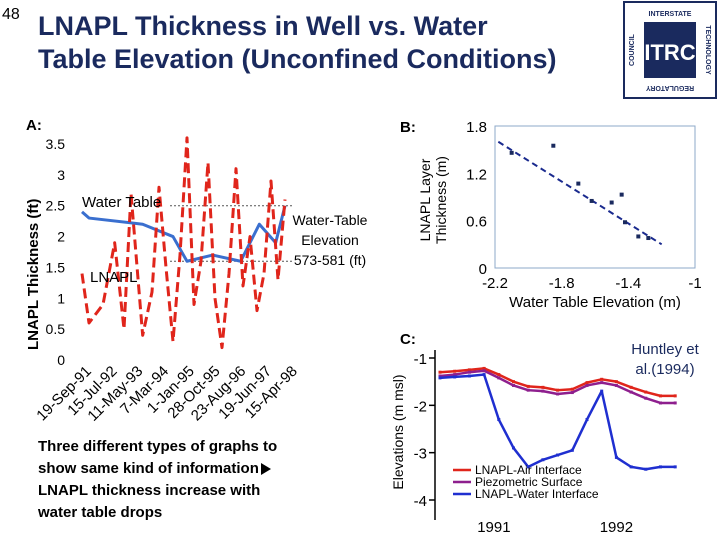 The width and height of the screenshot is (720, 540). Describe the element at coordinates (707, 50) in the screenshot. I see `logo-ring-right: TECHNOLOGY` at that location.